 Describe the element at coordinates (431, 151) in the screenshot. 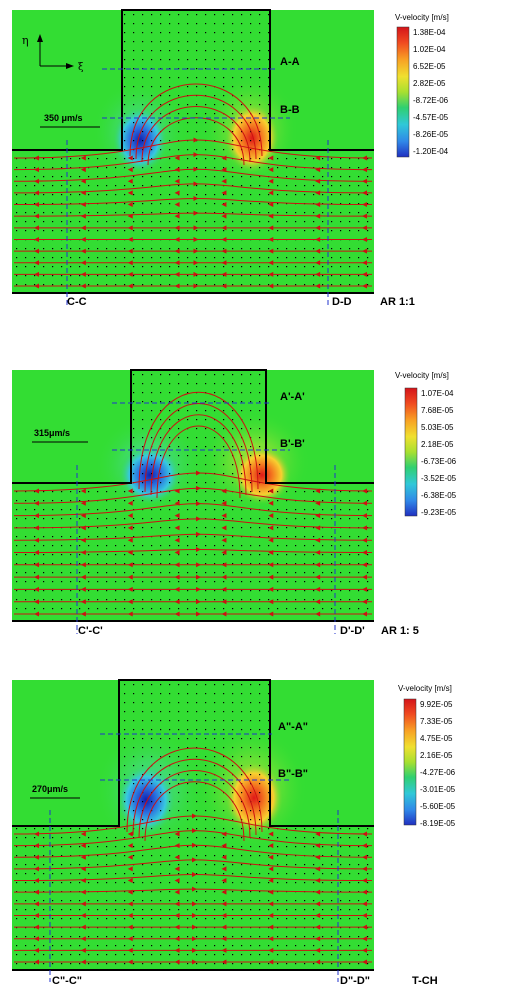

I see `cb-tick: -1.20E-04` at that location.